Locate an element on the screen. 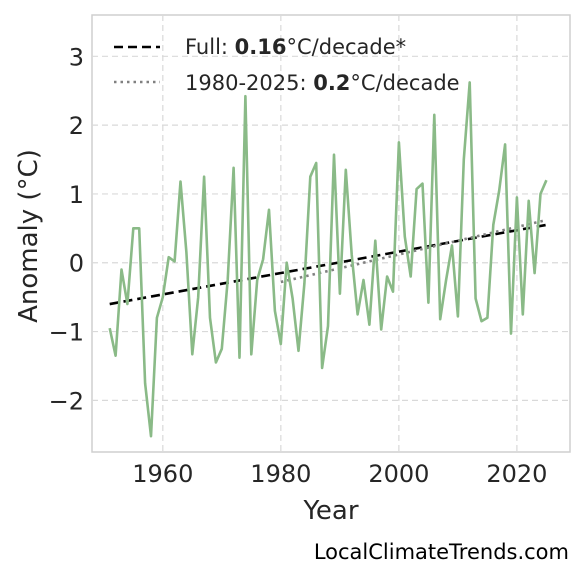 The height and width of the screenshot is (580, 585). y-axis-label: Anomaly (°C) is located at coordinates (29, 236).